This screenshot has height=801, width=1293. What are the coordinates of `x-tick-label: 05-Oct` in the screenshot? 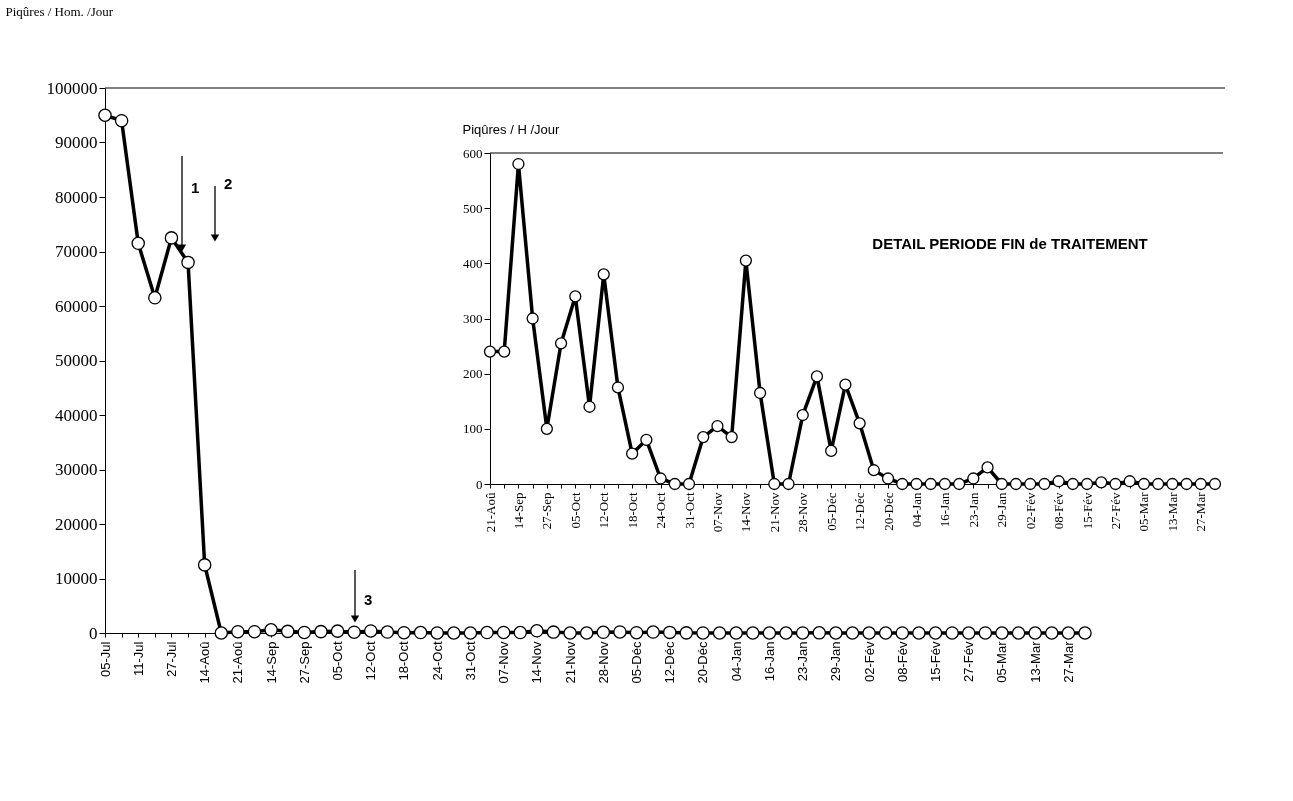 It's located at (338, 661).